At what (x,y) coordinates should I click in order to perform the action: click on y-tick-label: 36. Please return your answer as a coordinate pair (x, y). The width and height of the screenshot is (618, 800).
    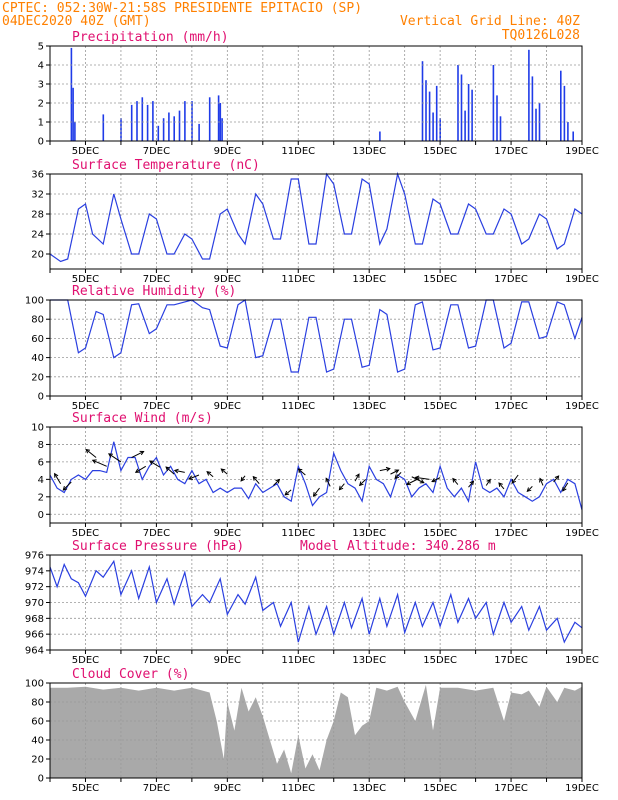
    Looking at the image, I should click on (37, 175).